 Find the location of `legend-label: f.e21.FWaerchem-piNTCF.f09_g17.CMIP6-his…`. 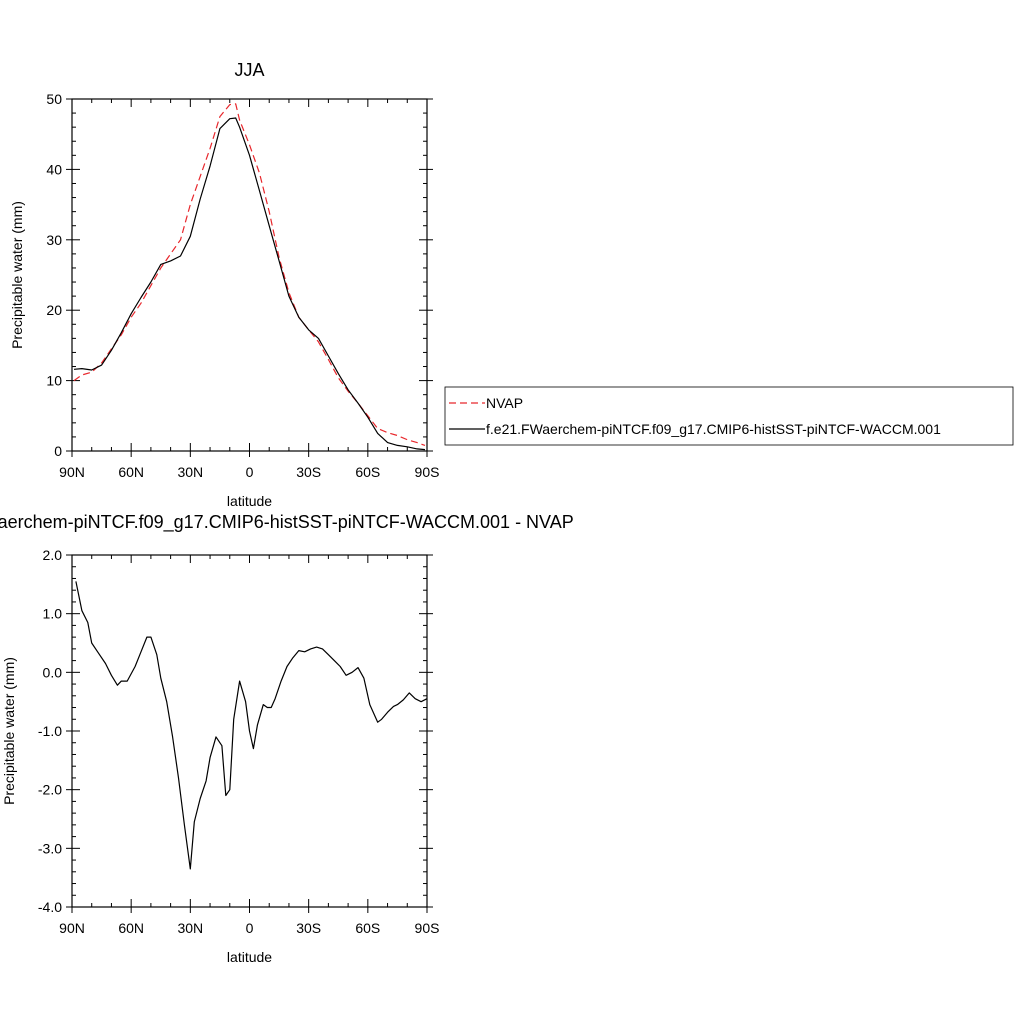

legend-label: f.e21.FWaerchem-piNTCF.f09_g17.CMIP6-his… is located at coordinates (713, 429).